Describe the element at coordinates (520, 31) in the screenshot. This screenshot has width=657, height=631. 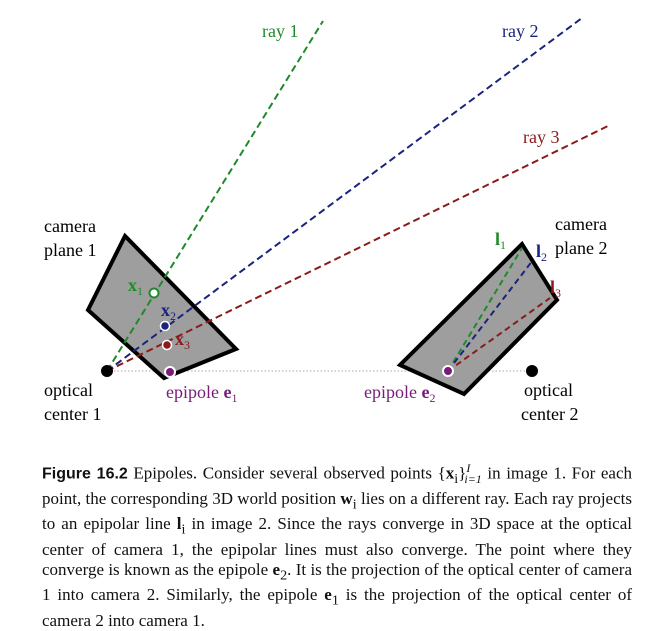
I see `ray-2-label: ray 2` at that location.